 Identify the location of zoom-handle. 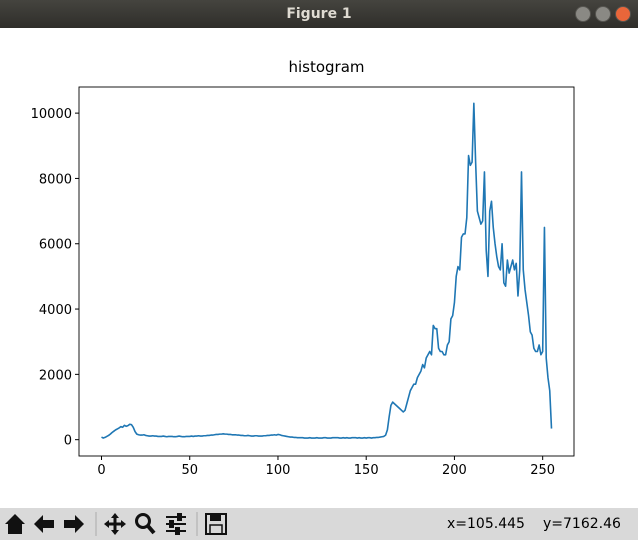
(151, 529).